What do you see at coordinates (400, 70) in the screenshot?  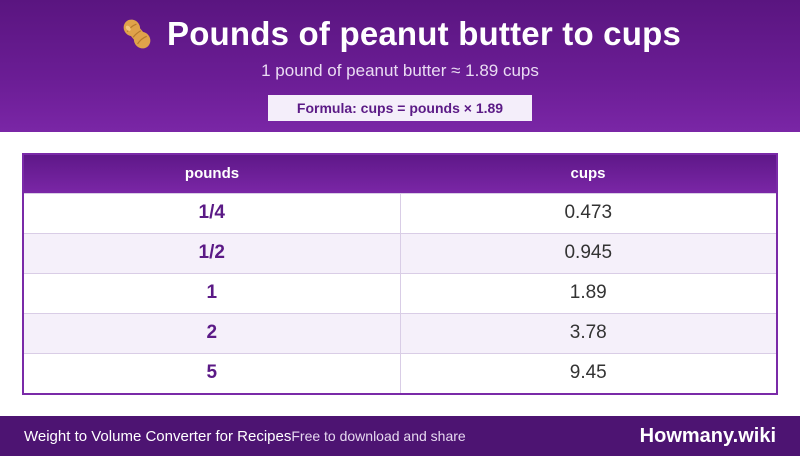 I see `page-subtitle: 1 pound of peanut butter ≈ 1.89 cups` at bounding box center [400, 70].